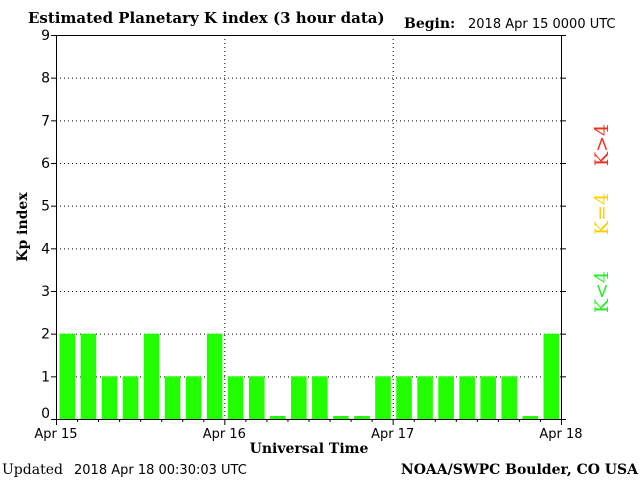 The height and width of the screenshot is (480, 640). What do you see at coordinates (392, 434) in the screenshot?
I see `x-tick-label: Apr 17` at bounding box center [392, 434].